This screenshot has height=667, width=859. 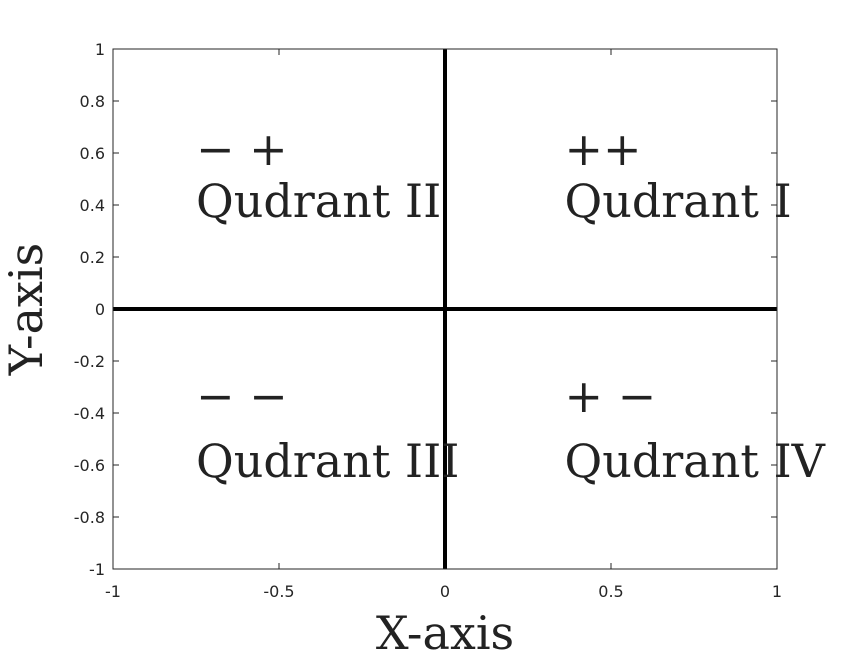 I want to click on quadrant-annotation: + −, so click(x=611, y=396).